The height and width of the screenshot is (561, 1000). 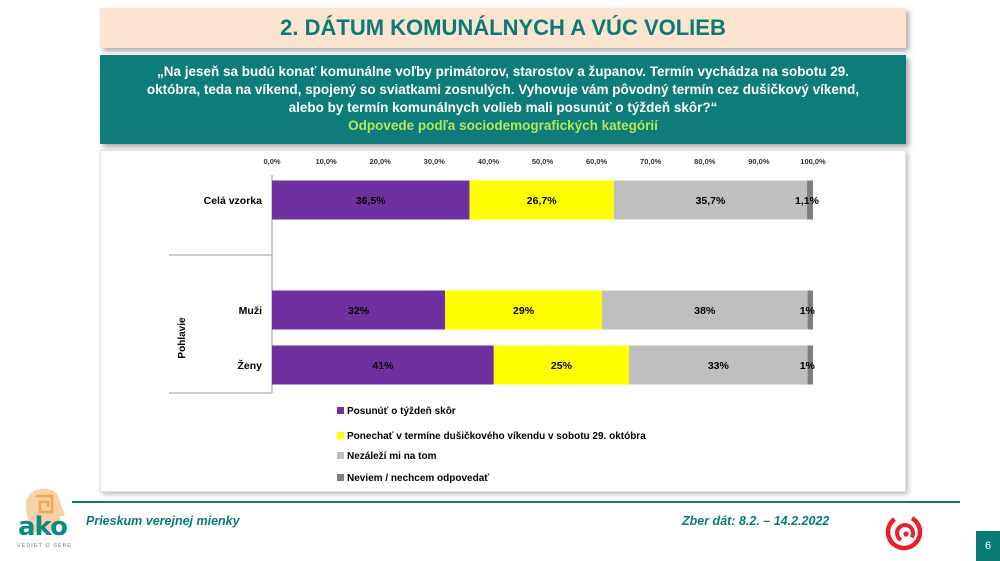 I want to click on data-label: 32%, so click(x=359, y=311).